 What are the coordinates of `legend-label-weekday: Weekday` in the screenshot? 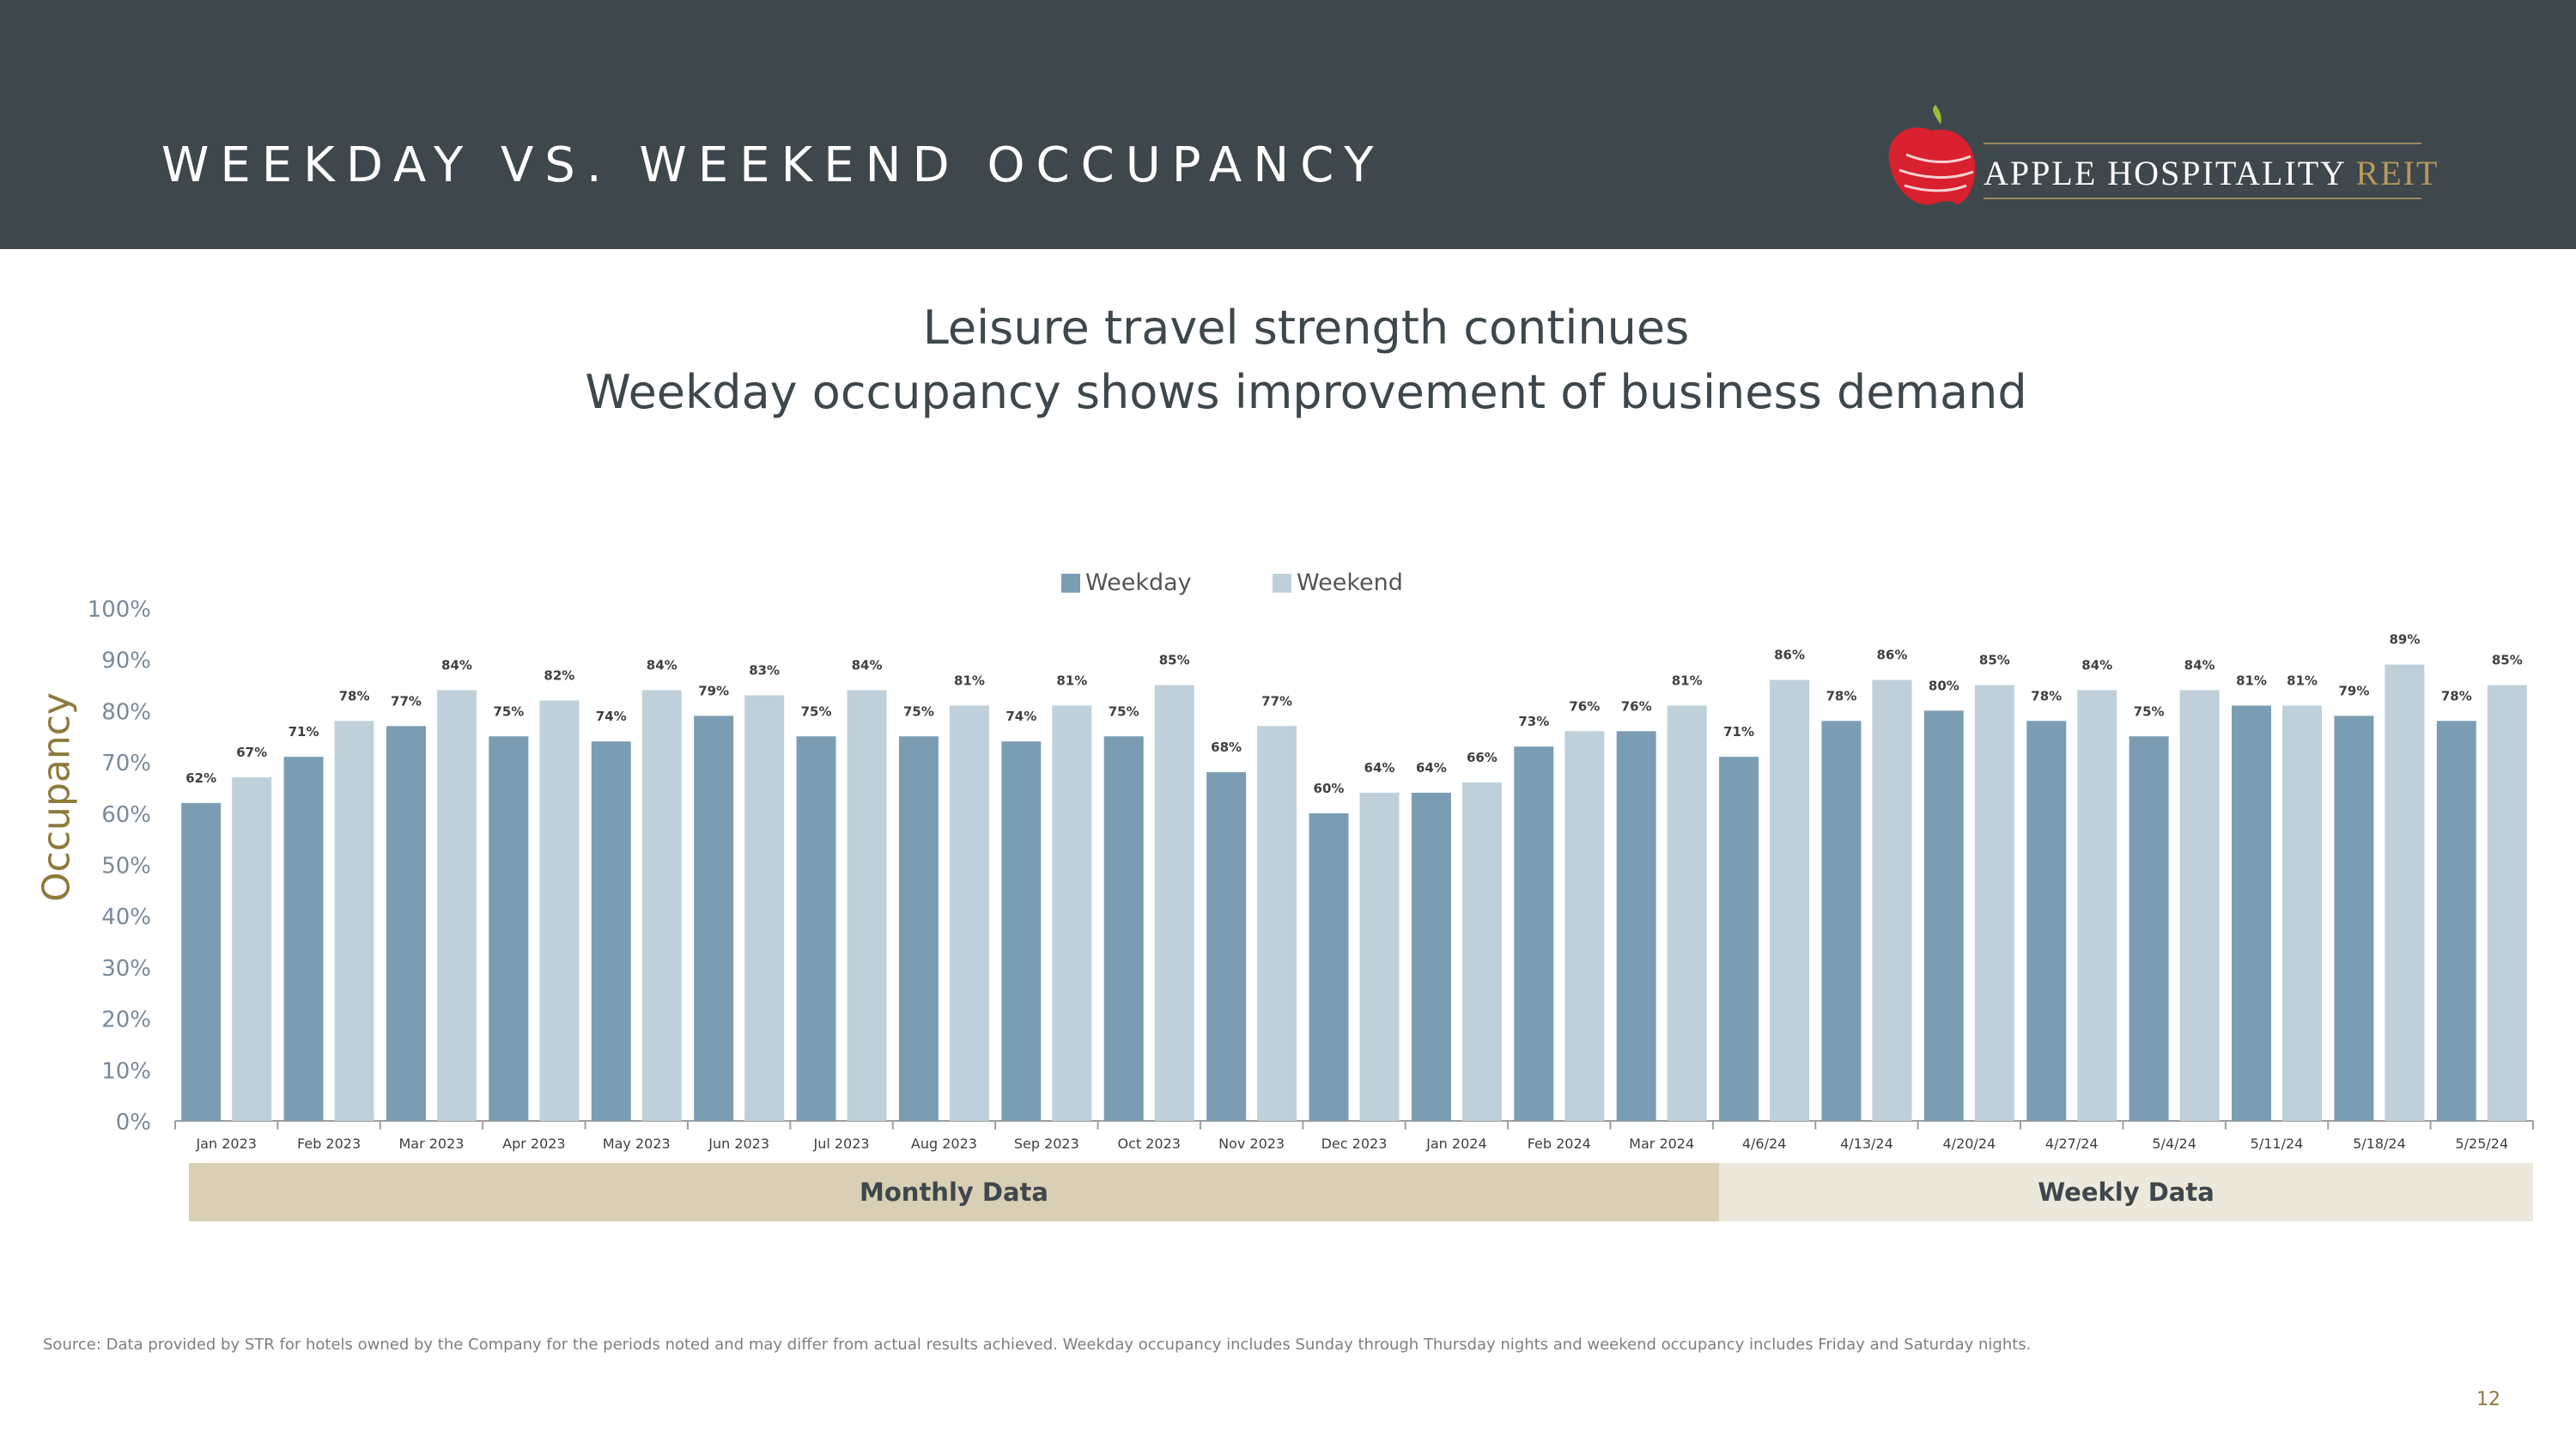 It's located at (1138, 582).